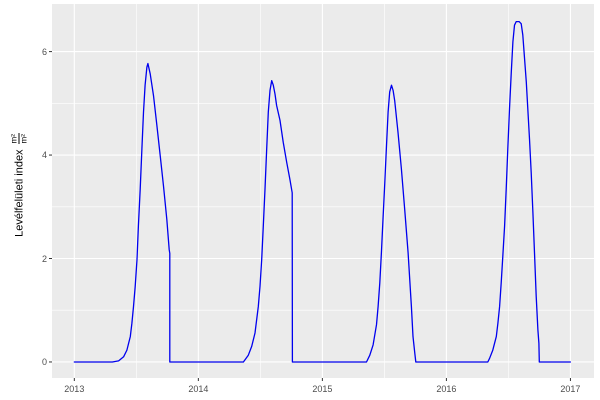  I want to click on y-axis-unit-numerator: m², so click(14, 139).